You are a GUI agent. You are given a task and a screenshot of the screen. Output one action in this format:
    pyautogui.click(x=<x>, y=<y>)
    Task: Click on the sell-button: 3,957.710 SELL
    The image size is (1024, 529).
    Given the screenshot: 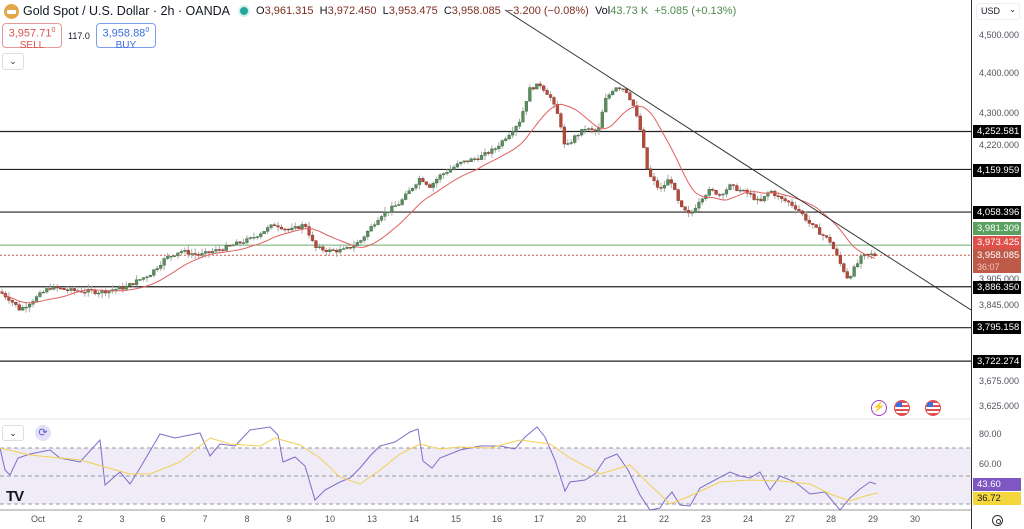 What is the action you would take?
    pyautogui.click(x=32, y=37)
    